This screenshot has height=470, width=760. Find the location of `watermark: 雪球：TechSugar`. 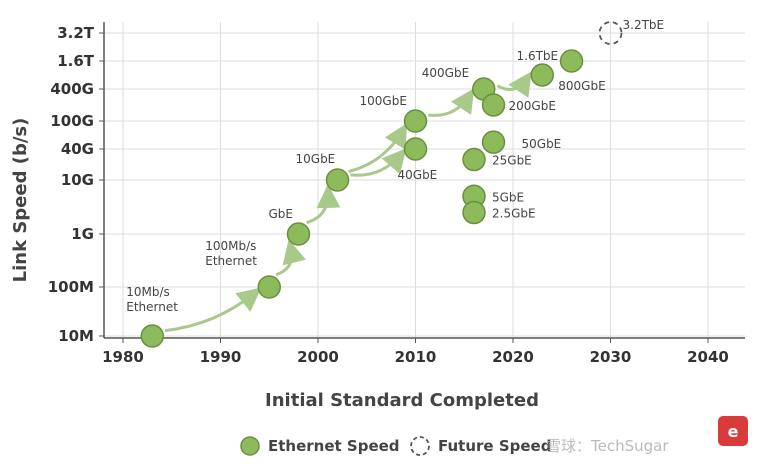

watermark: 雪球：TechSugar is located at coordinates (607, 446).